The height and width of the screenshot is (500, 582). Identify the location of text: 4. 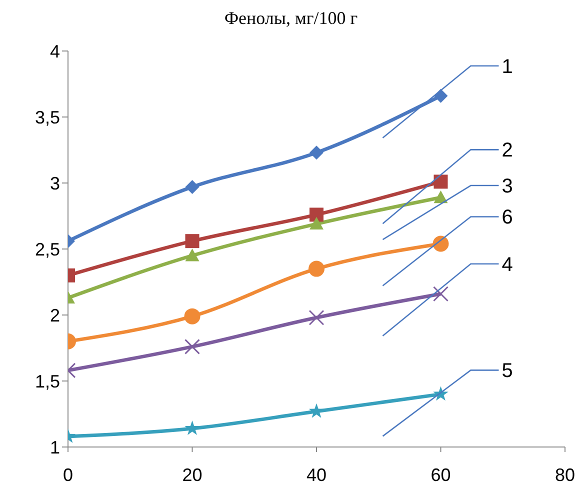
(507, 265).